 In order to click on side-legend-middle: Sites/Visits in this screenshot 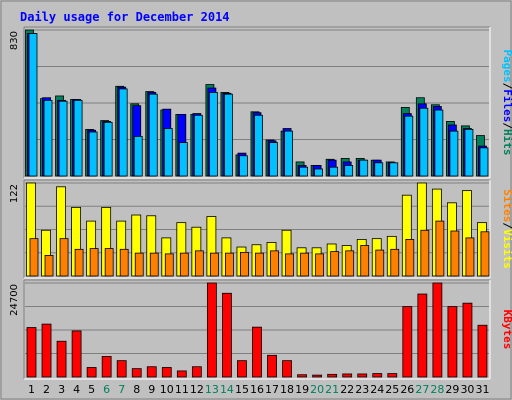, I will do `click(506, 229)`.